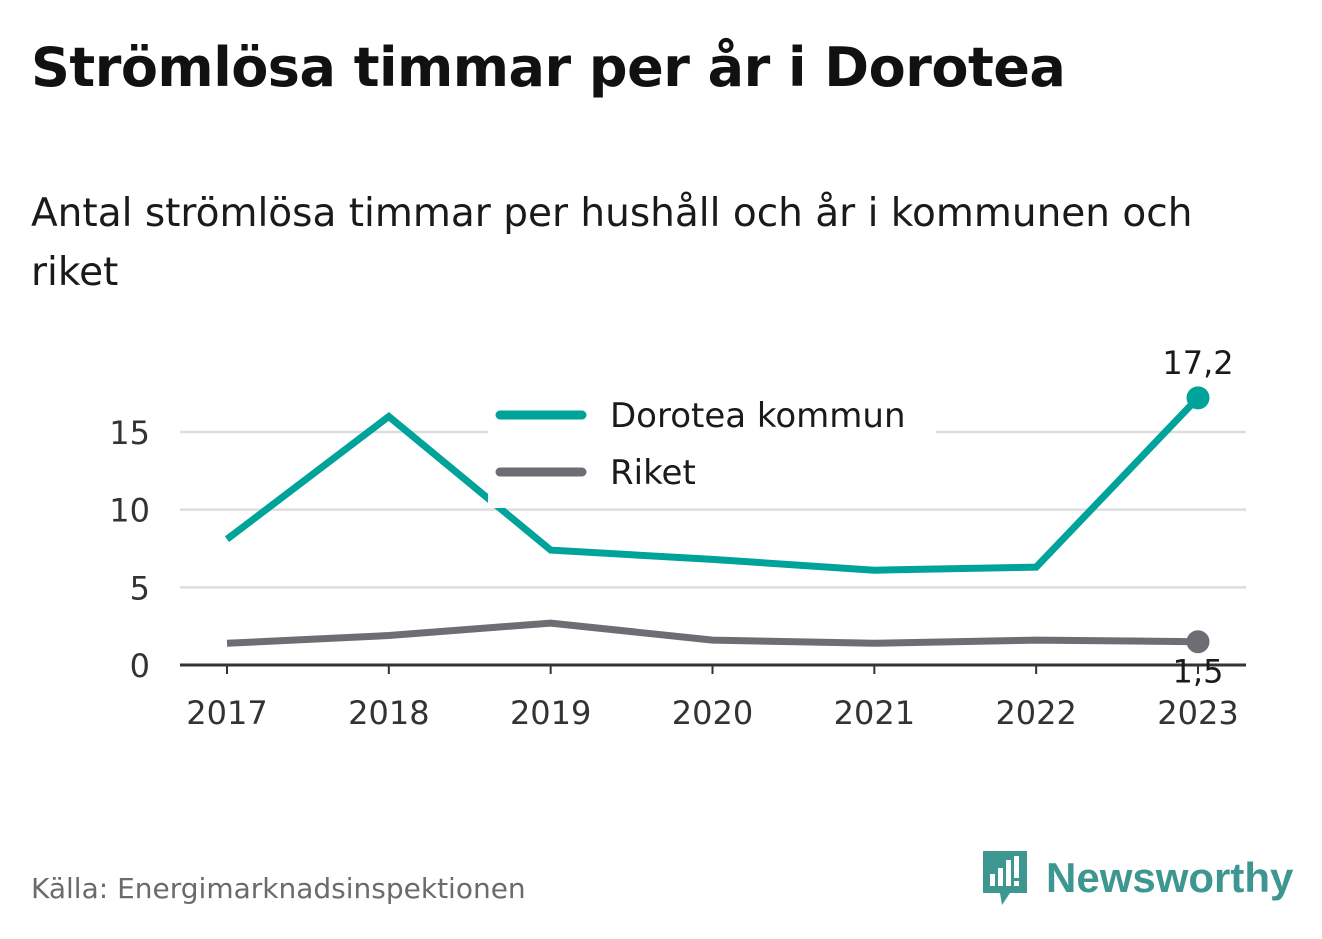 This screenshot has width=1322, height=939. What do you see at coordinates (758, 416) in the screenshot?
I see `legend-label: Dorotea kommun` at bounding box center [758, 416].